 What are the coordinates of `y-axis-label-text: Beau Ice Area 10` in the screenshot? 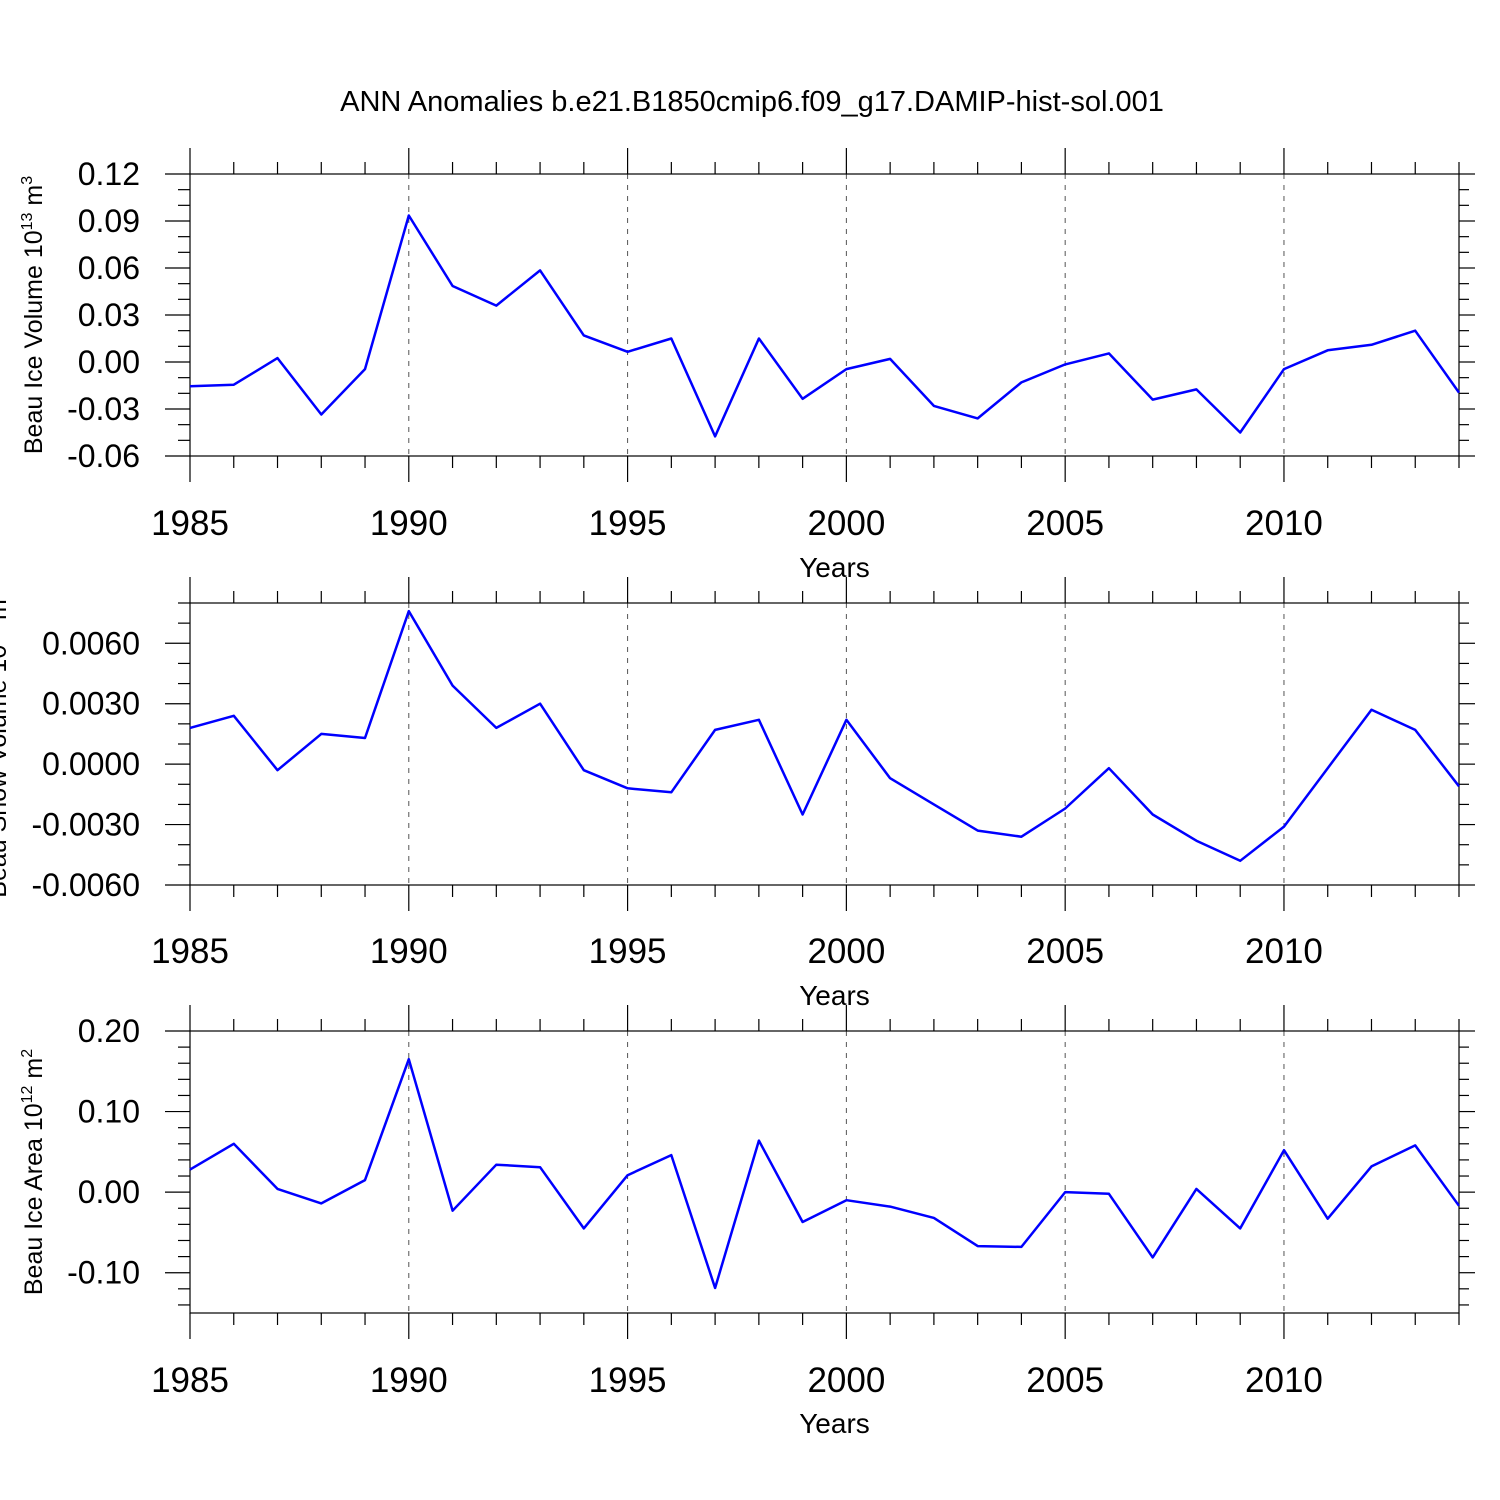 It's located at (34, 1199).